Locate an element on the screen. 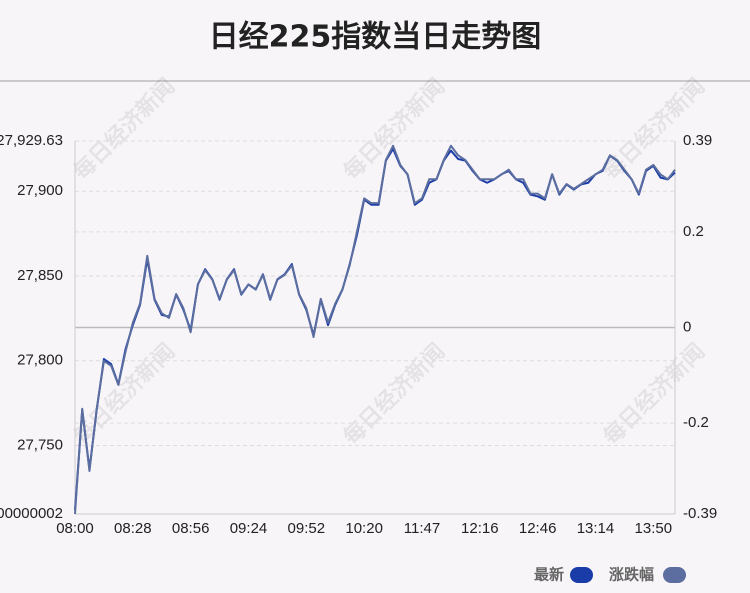 The width and height of the screenshot is (750, 593). x-tick-label: 12:16 is located at coordinates (480, 528).